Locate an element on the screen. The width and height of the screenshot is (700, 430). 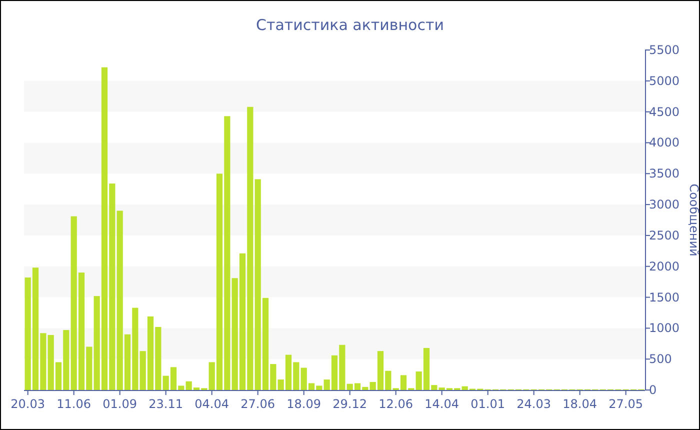
y-tick-label: 3500 is located at coordinates (664, 173).